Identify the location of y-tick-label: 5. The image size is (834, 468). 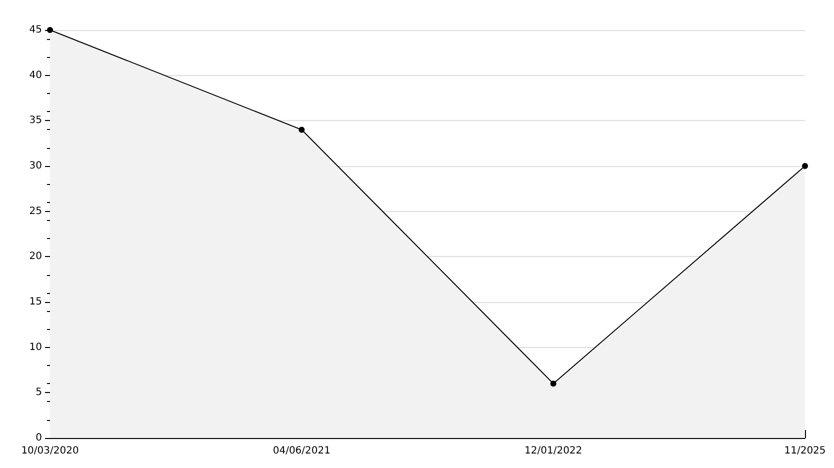
(39, 392).